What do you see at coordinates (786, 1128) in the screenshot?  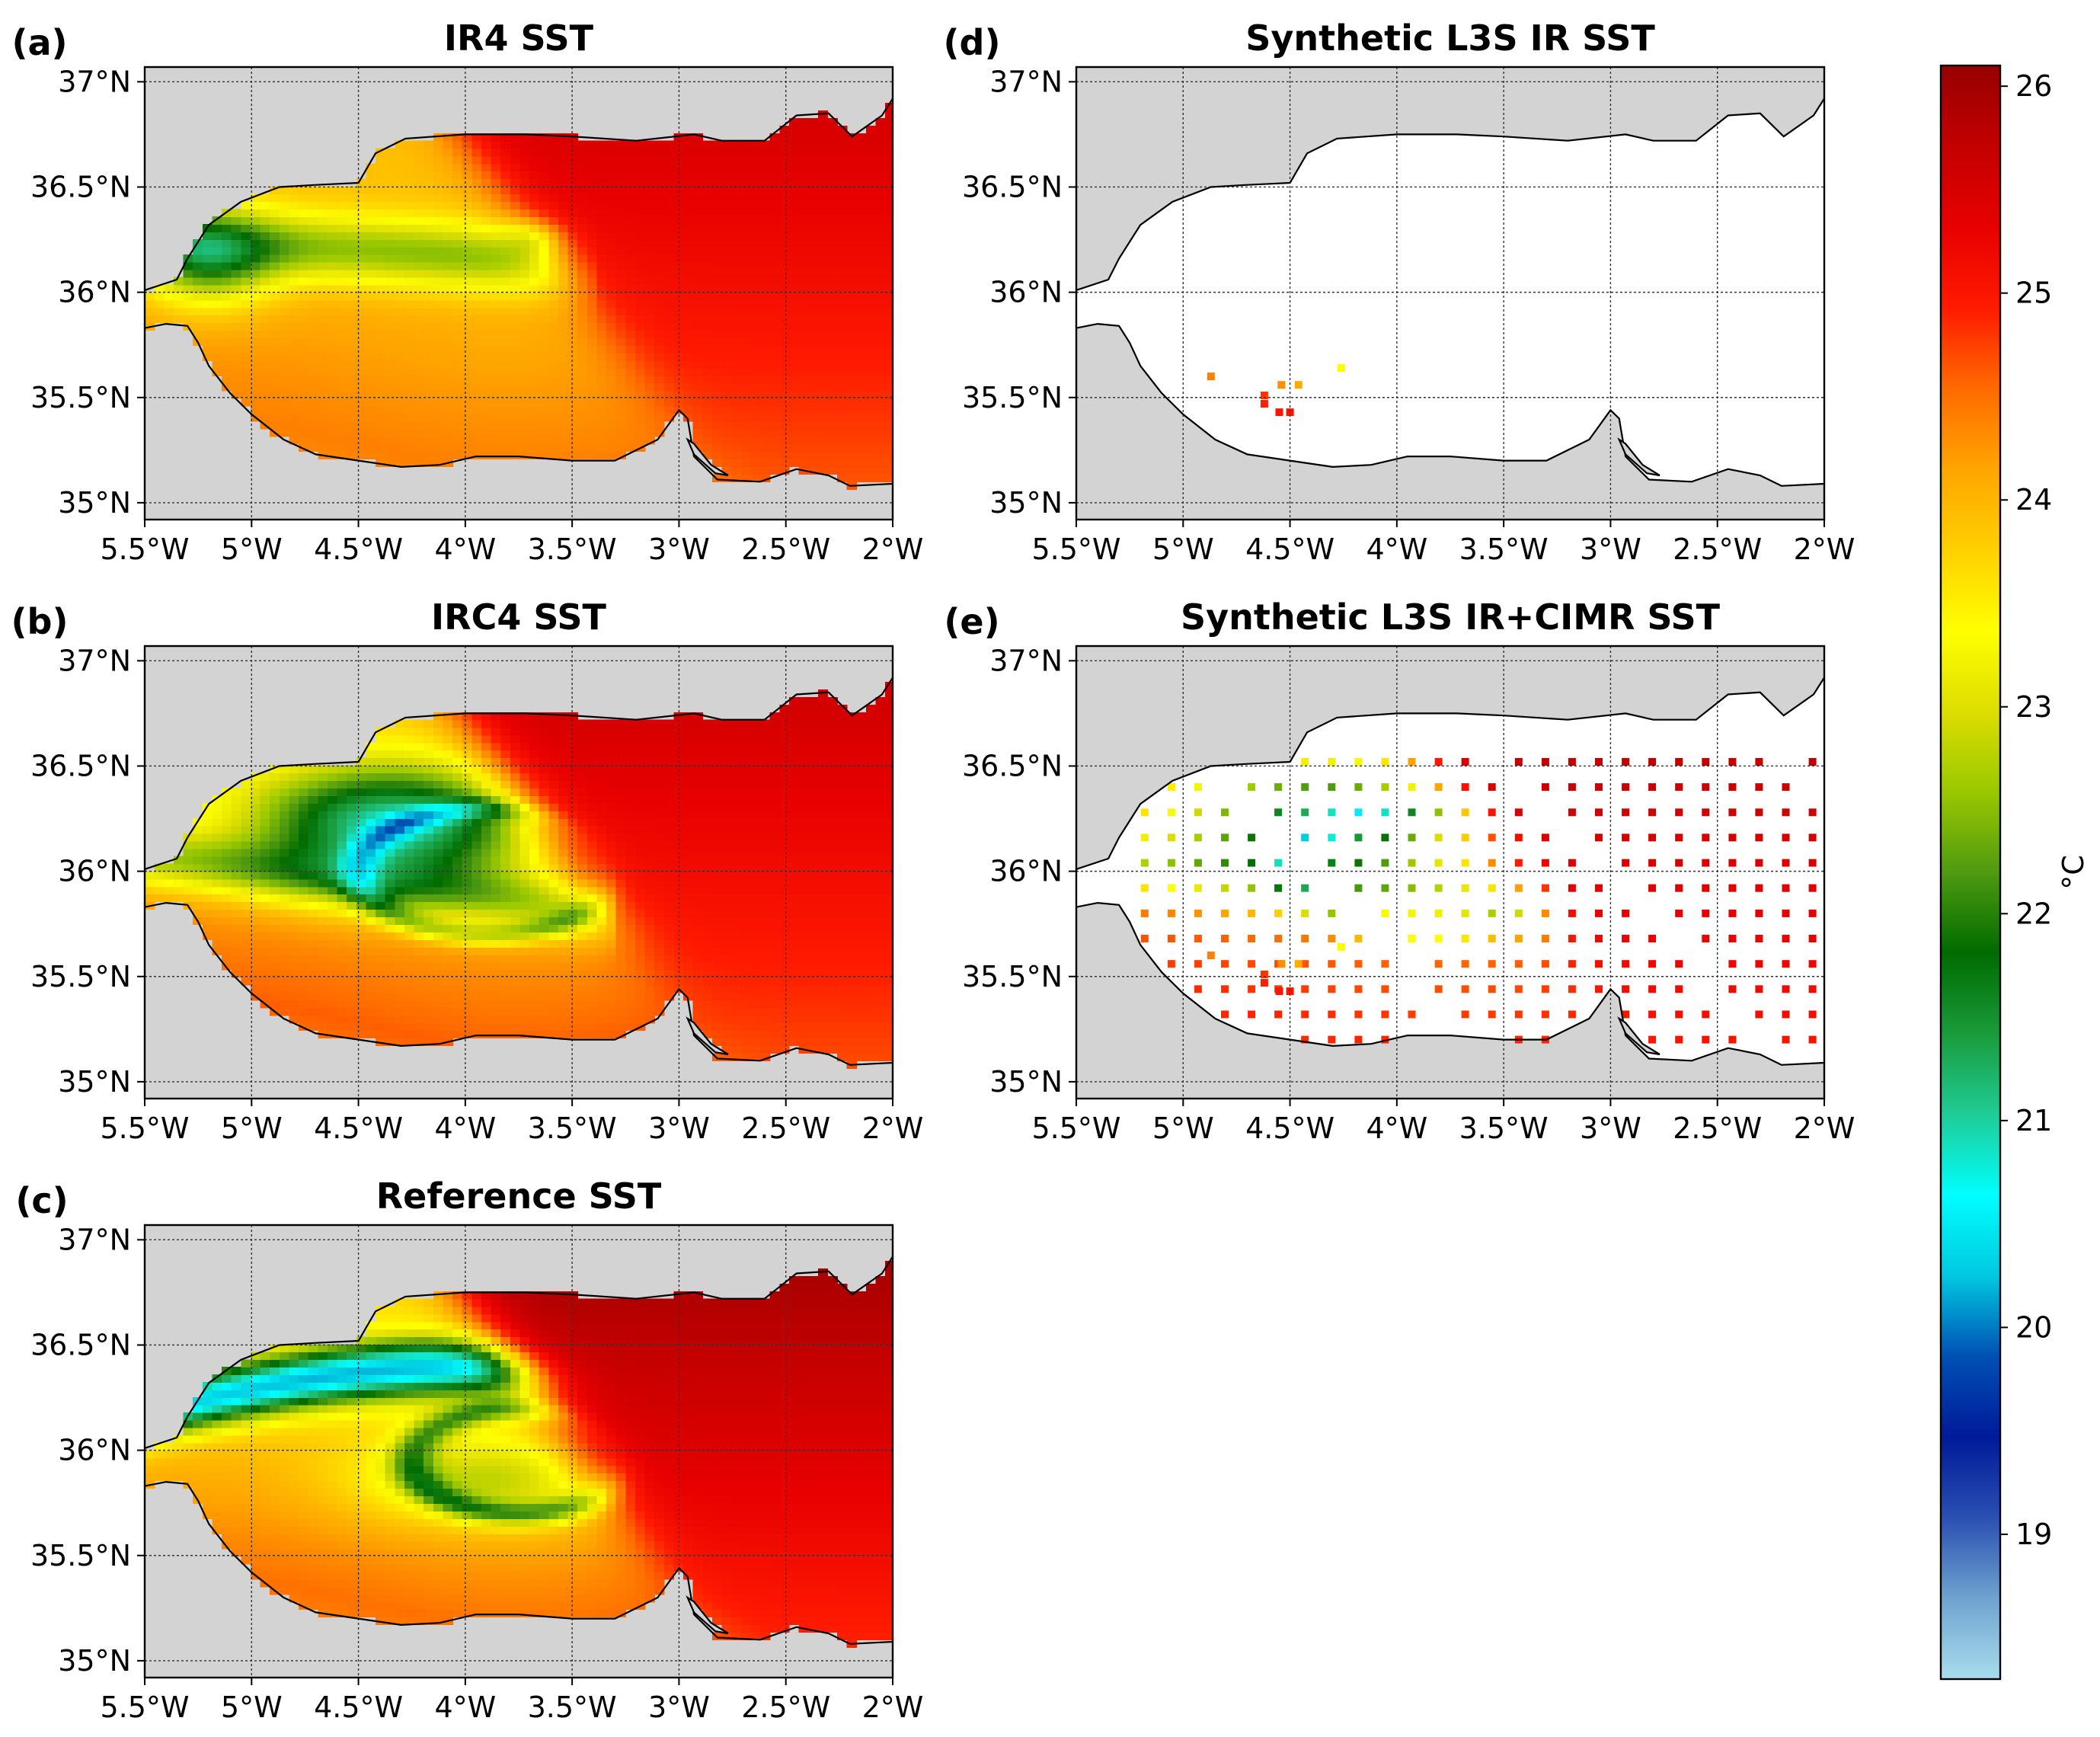 I see `x-tick-label: 2.5°W` at bounding box center [786, 1128].